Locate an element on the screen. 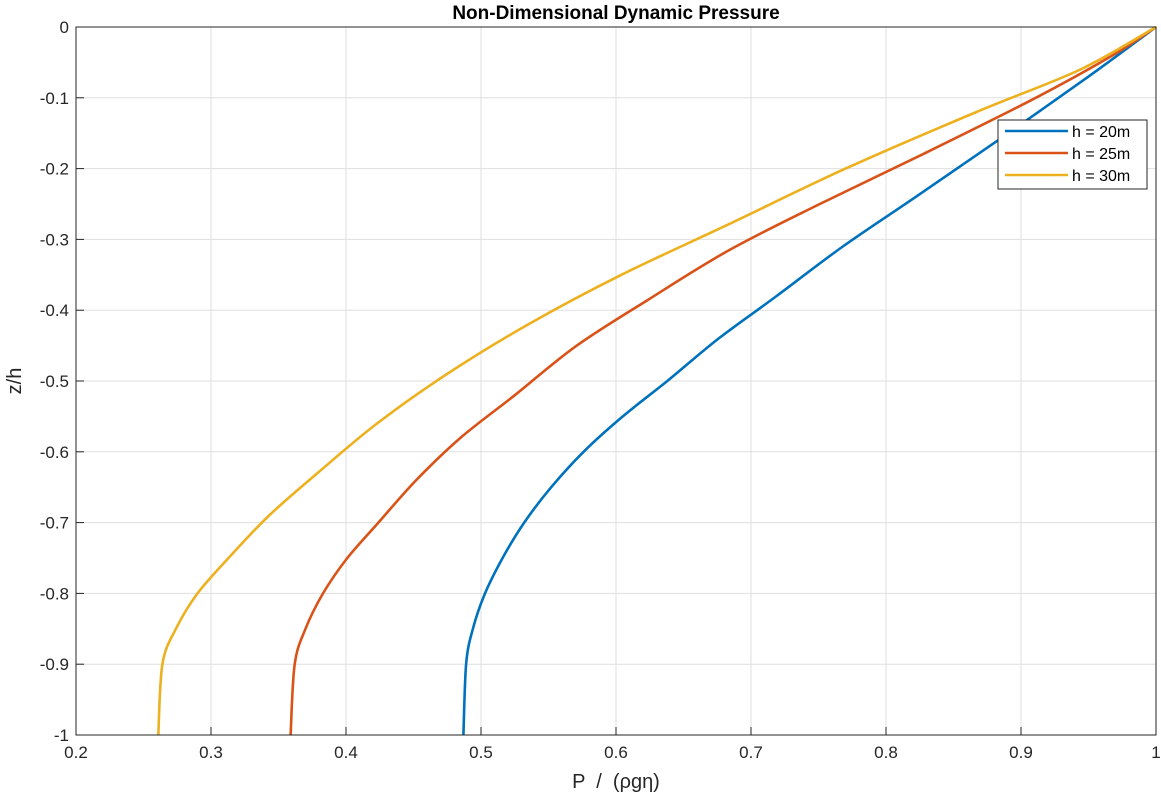 The width and height of the screenshot is (1161, 796). chart-title: Non-Dimensional Dynamic Pressure is located at coordinates (615, 13).